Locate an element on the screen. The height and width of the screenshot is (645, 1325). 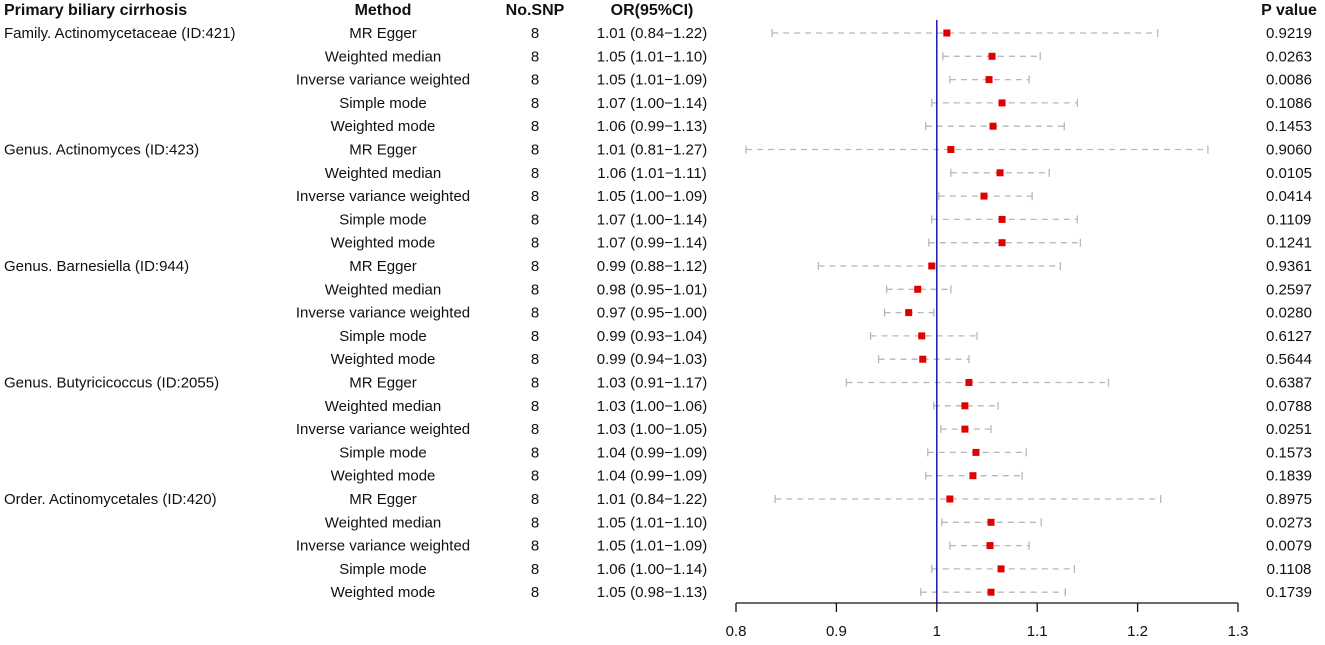
p-value: 0.2597 is located at coordinates (1289, 289).